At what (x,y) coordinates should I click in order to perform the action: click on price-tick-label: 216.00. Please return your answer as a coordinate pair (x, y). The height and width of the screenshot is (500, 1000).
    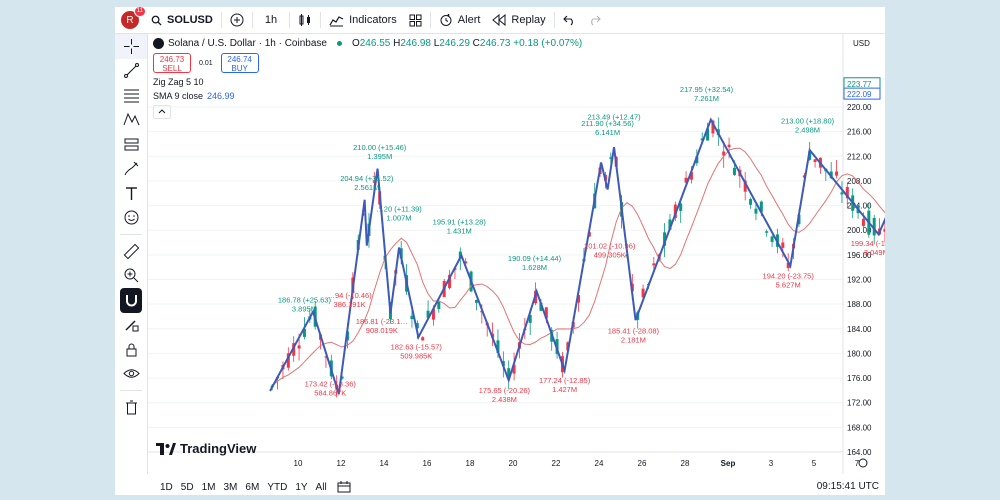
    Looking at the image, I should click on (859, 132).